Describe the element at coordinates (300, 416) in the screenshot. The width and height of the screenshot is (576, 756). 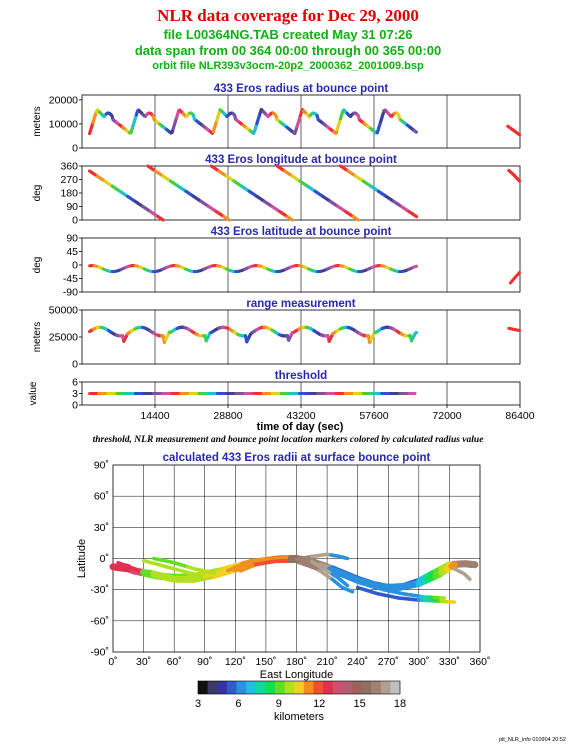
I see `x-tick-label: 43200` at that location.